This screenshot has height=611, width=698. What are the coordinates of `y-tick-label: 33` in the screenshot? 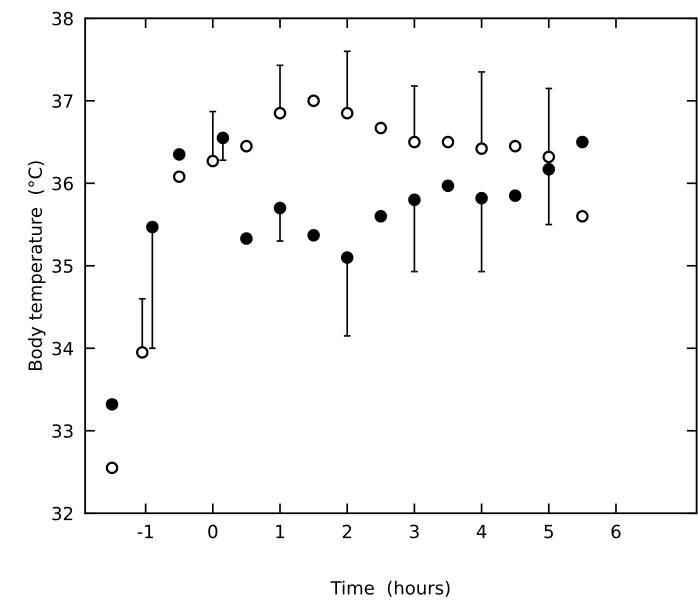 It's located at (62, 431).